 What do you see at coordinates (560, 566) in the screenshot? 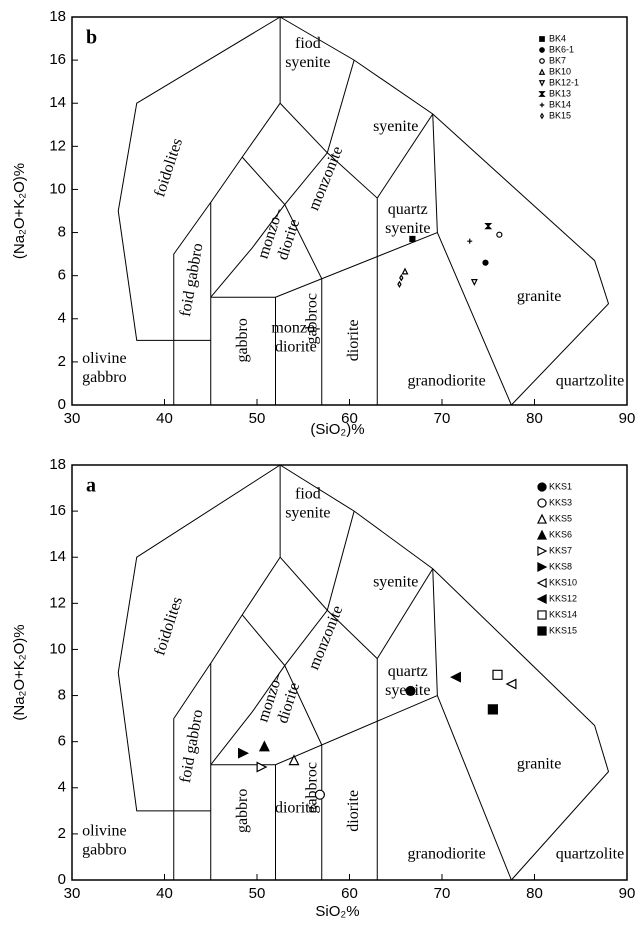
I see `legend-label: KKS8` at bounding box center [560, 566].